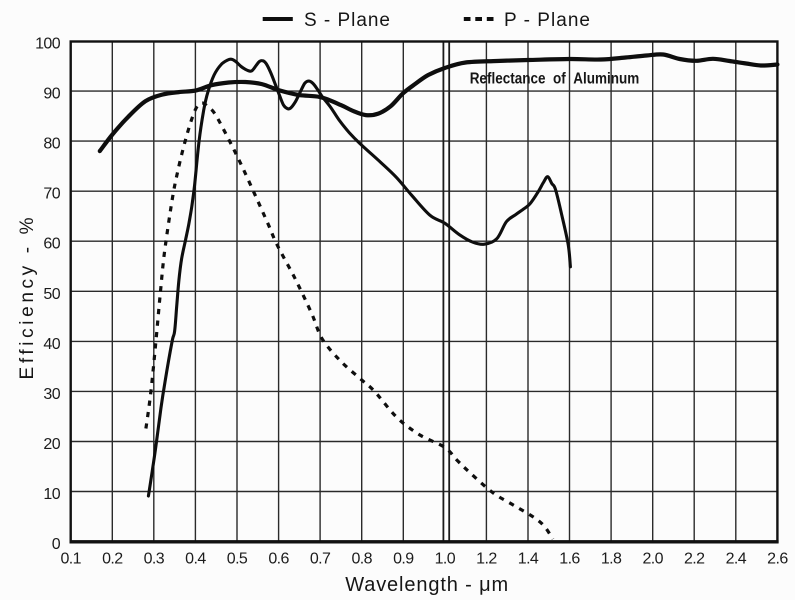 This screenshot has width=795, height=600. Describe the element at coordinates (51, 194) in the screenshot. I see `svg-text: 70` at that location.